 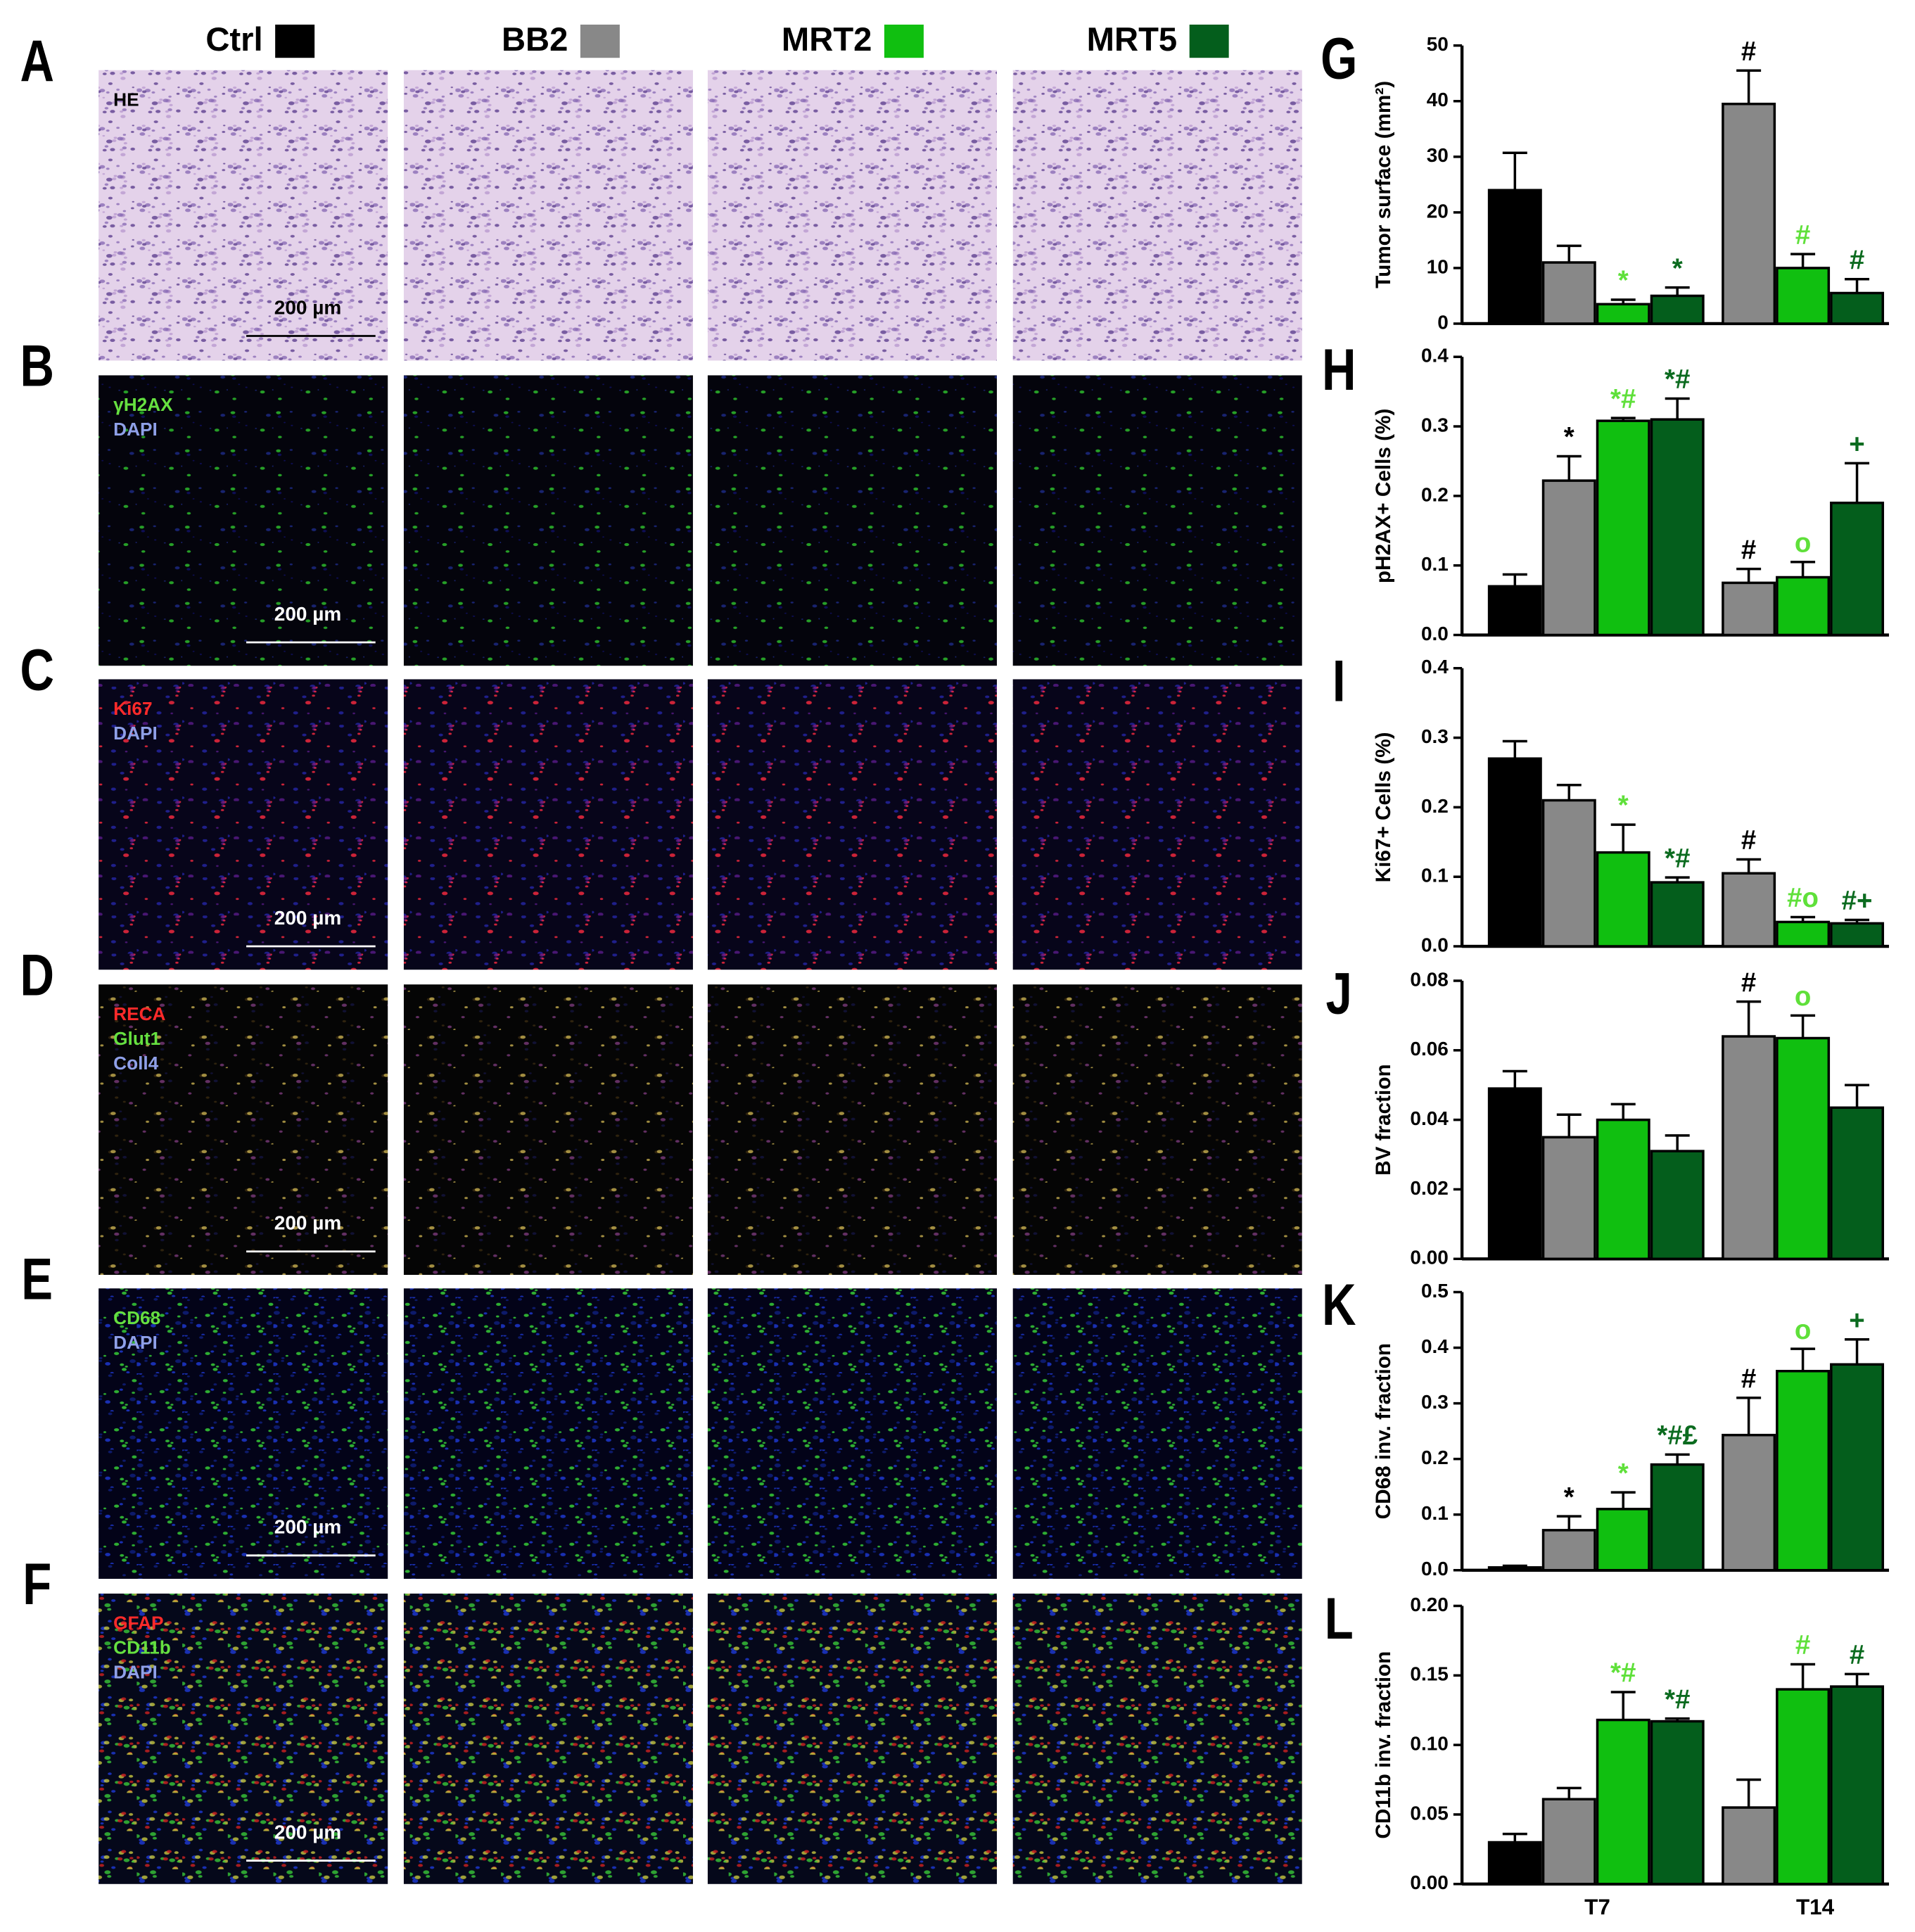 I want to click on y-tick-label: 0.2, so click(x=1435, y=806).